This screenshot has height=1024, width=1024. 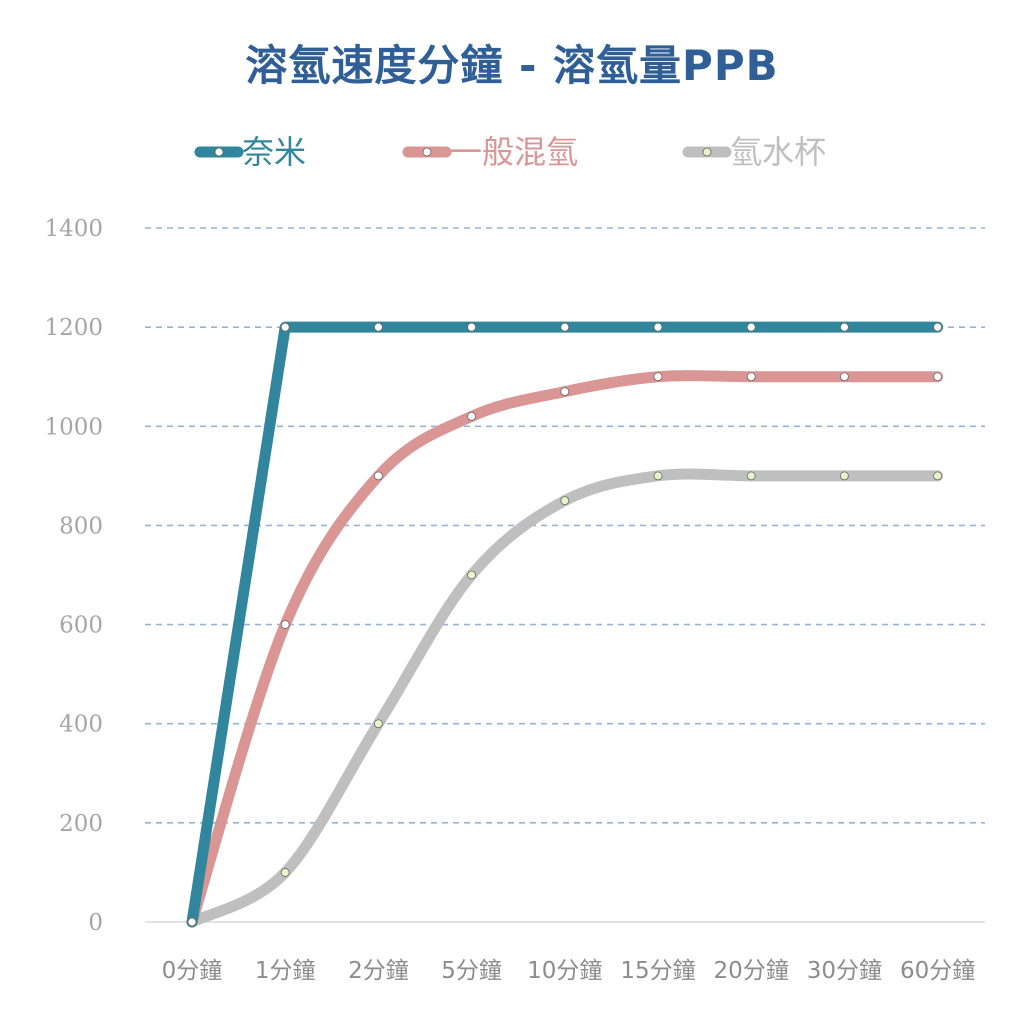 What do you see at coordinates (73, 427) in the screenshot?
I see `y-tick-label: 1000` at bounding box center [73, 427].